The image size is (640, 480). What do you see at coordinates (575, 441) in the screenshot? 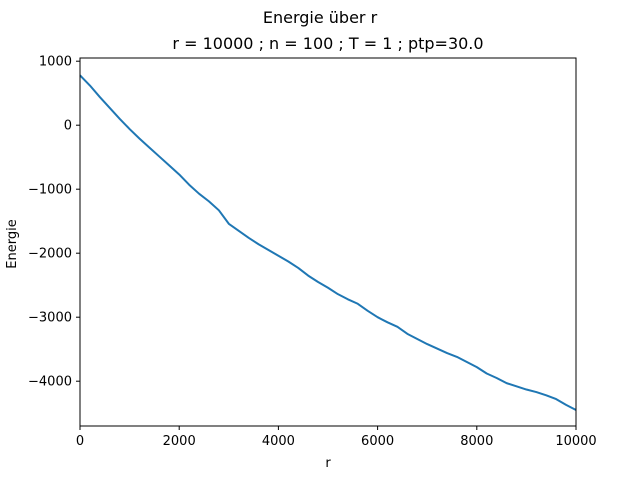
I see `x-tick-label: 10000` at bounding box center [575, 441].